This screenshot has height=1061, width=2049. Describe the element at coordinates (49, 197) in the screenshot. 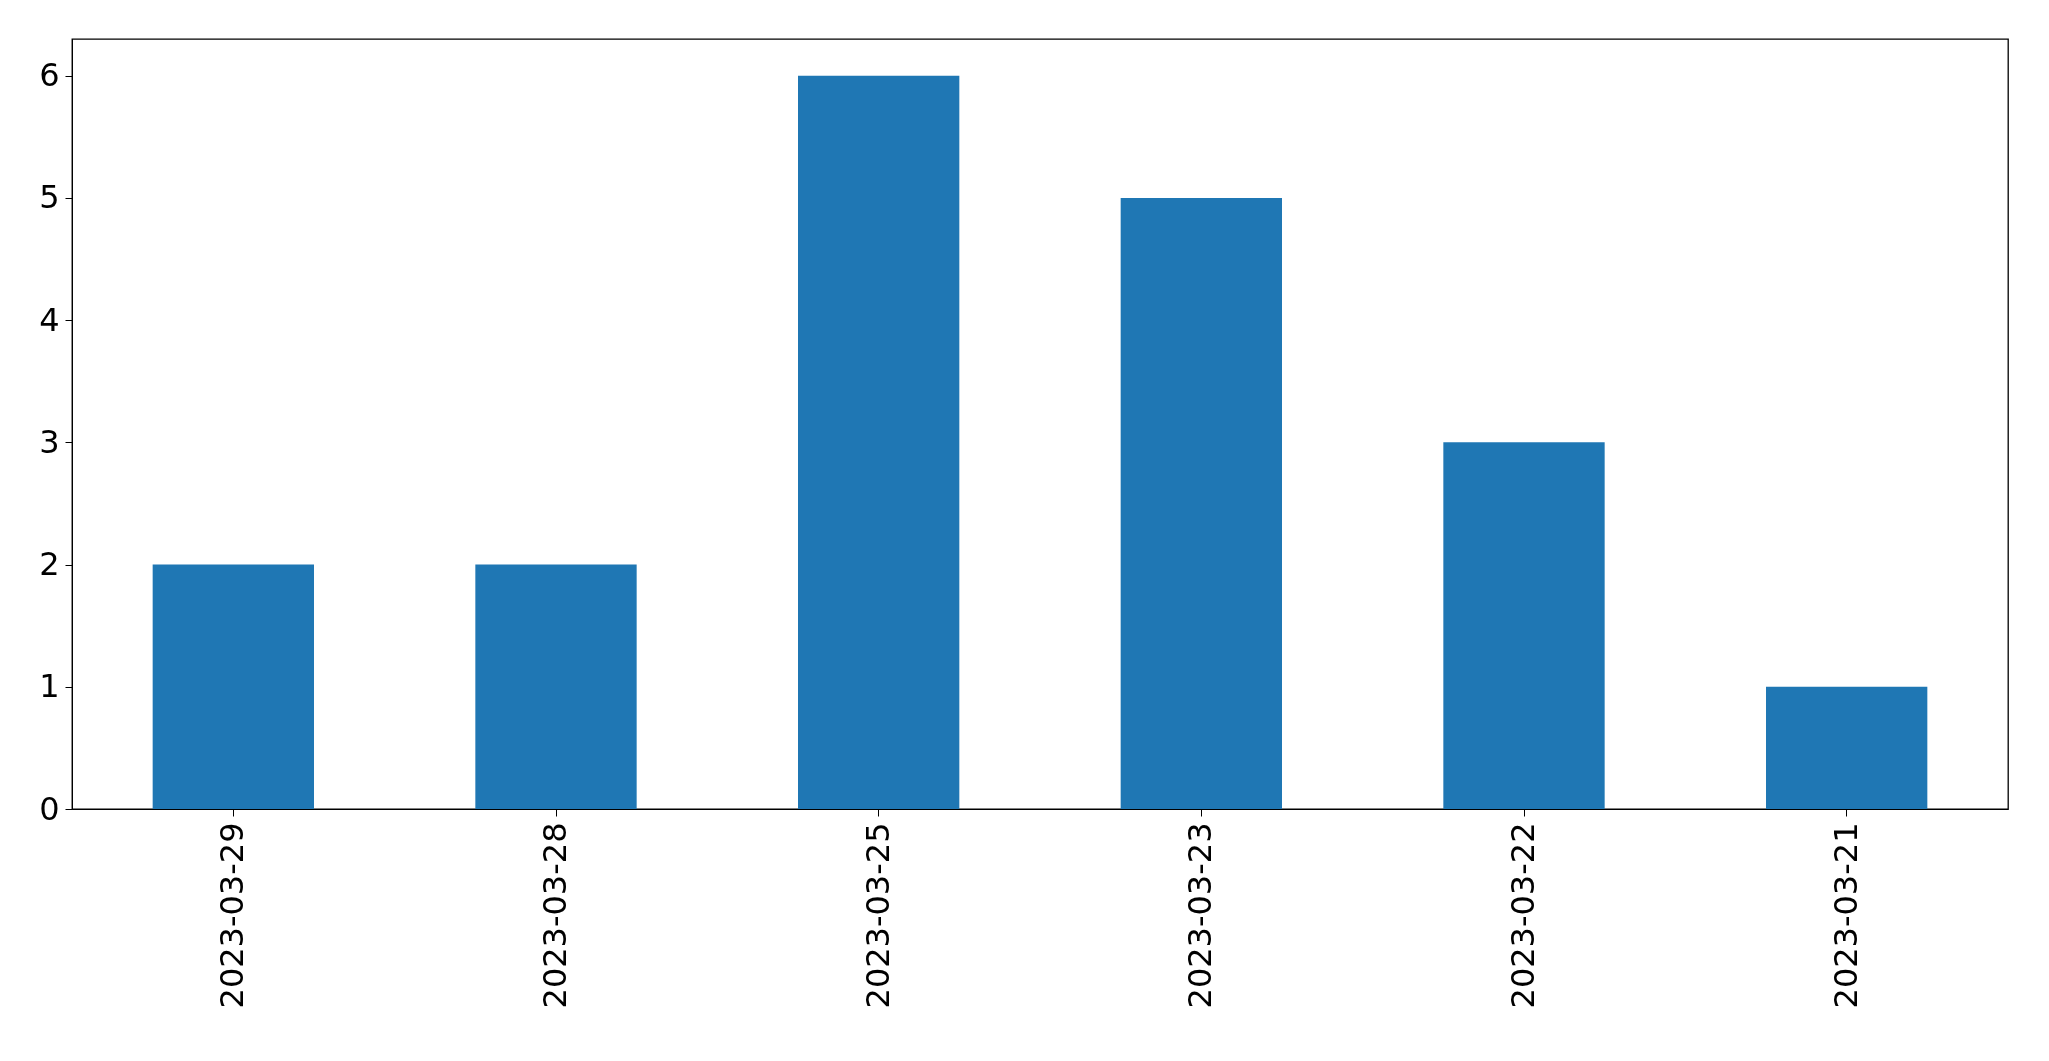

I see `y-tick-label: 5` at that location.